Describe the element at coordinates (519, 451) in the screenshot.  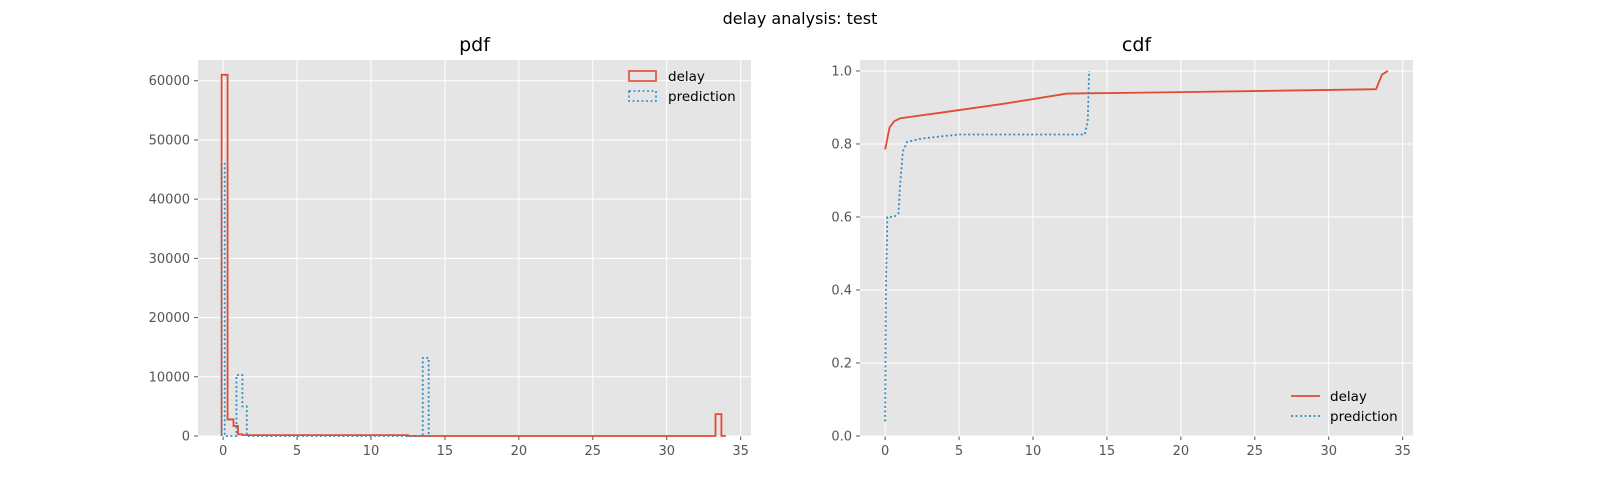
I see `pdf-x-tick-label: 20` at that location.